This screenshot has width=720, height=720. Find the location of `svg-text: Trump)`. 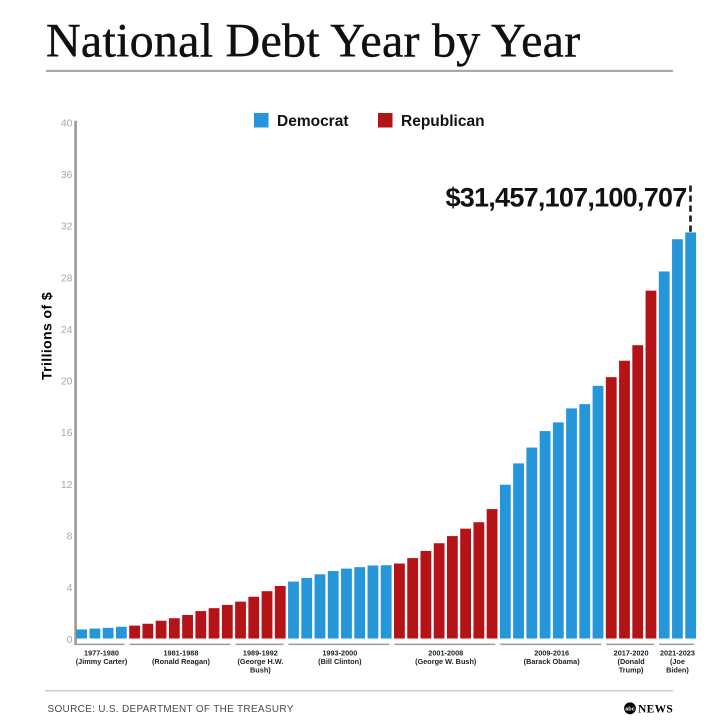

svg-text: Trump) is located at coordinates (631, 670).